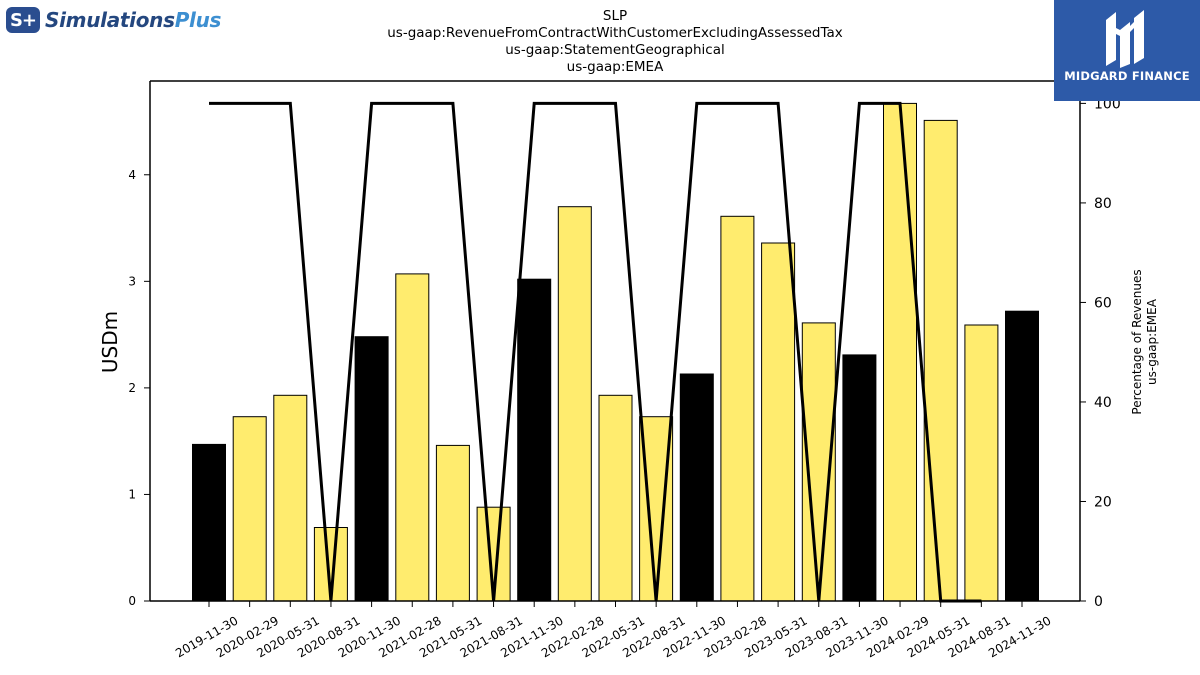 The image size is (1200, 675). What do you see at coordinates (198, 20) in the screenshot?
I see `logo-wordmark-accent: Plus` at bounding box center [198, 20].